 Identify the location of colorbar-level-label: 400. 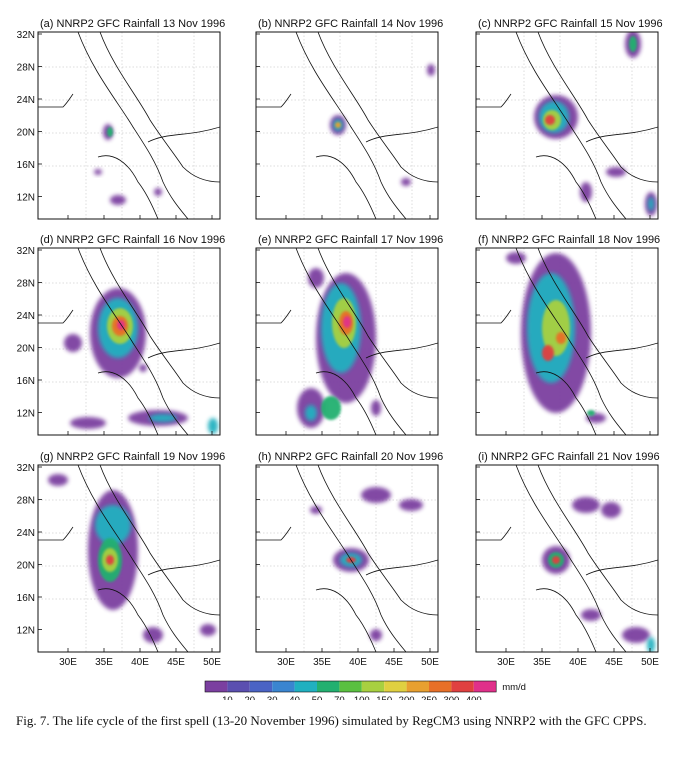
(474, 697).